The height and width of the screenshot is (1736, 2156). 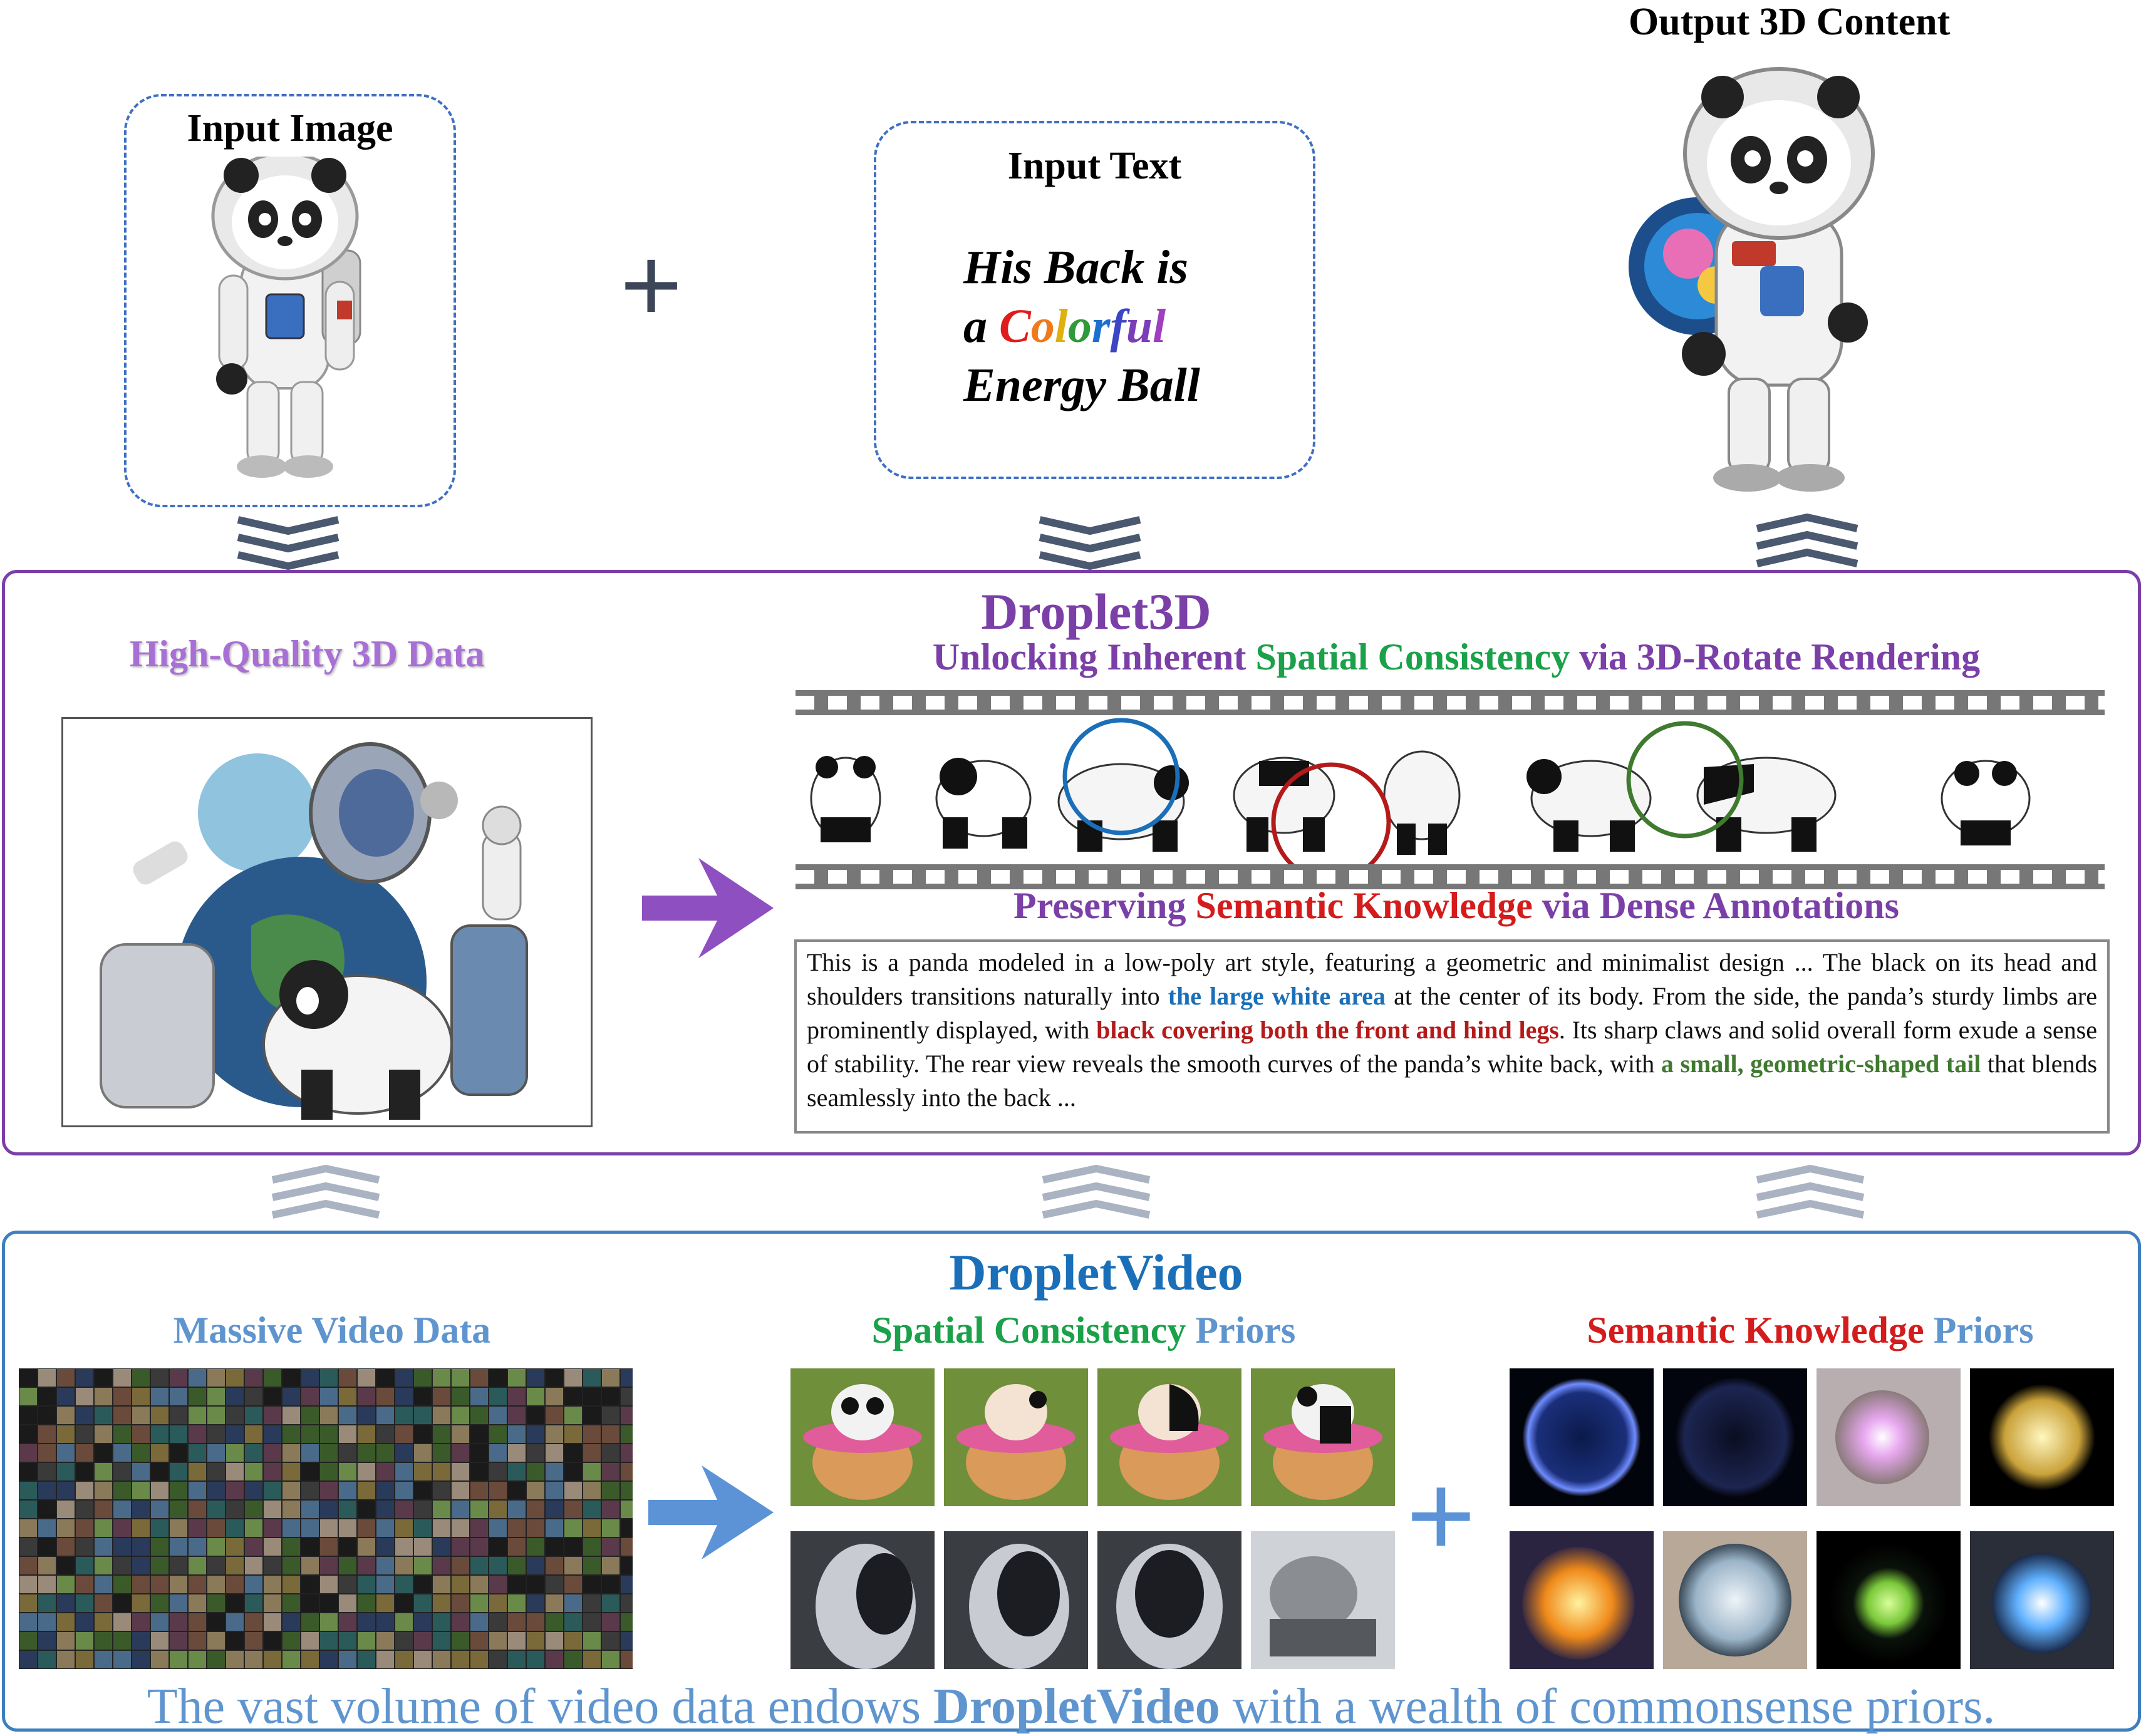 I want to click on dropletvideo-title: DropletVideo, so click(x=1096, y=1272).